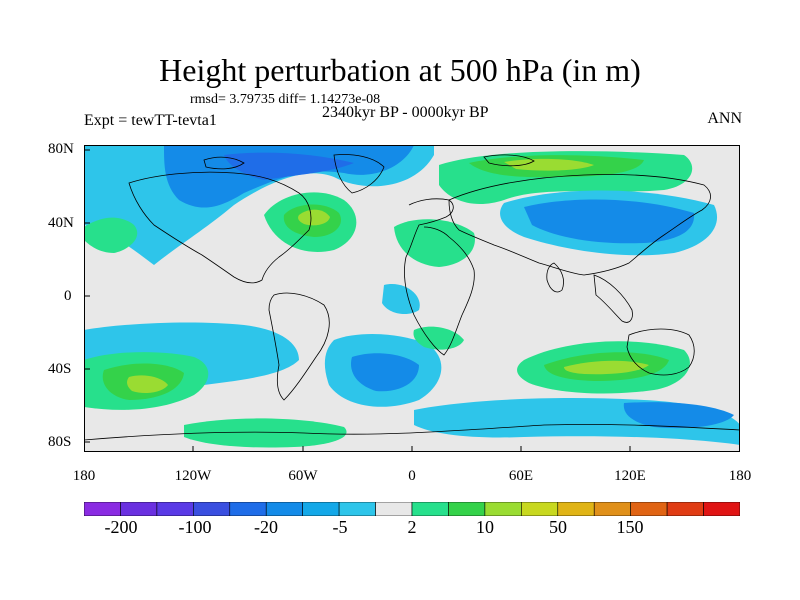 This screenshot has width=800, height=600. I want to click on lon-label-180e: 180, so click(740, 476).